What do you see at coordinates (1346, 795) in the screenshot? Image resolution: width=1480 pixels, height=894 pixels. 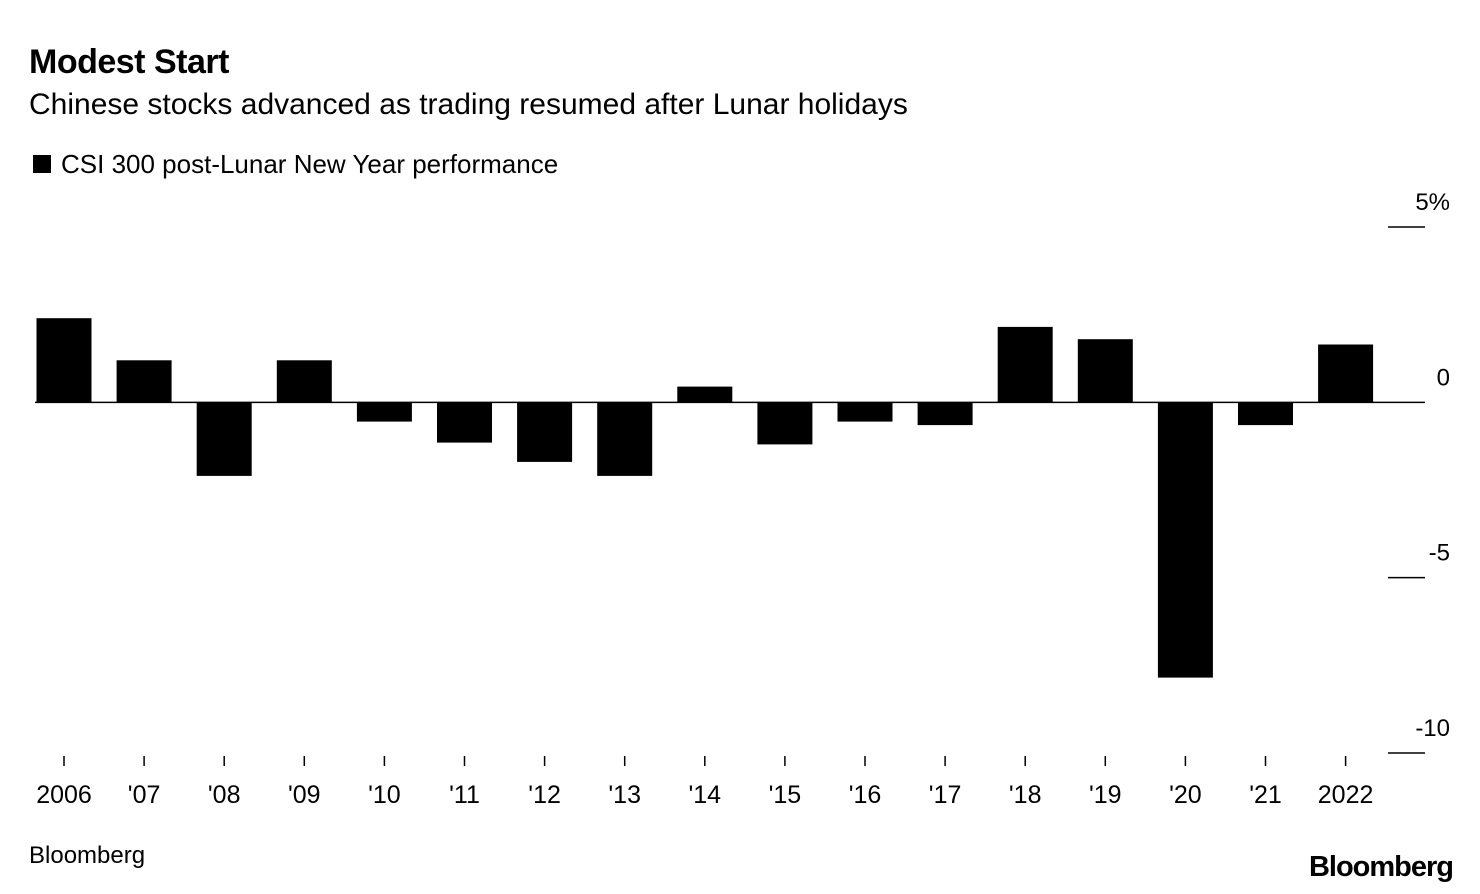 I see `x-tick-label-17: 2022` at bounding box center [1346, 795].